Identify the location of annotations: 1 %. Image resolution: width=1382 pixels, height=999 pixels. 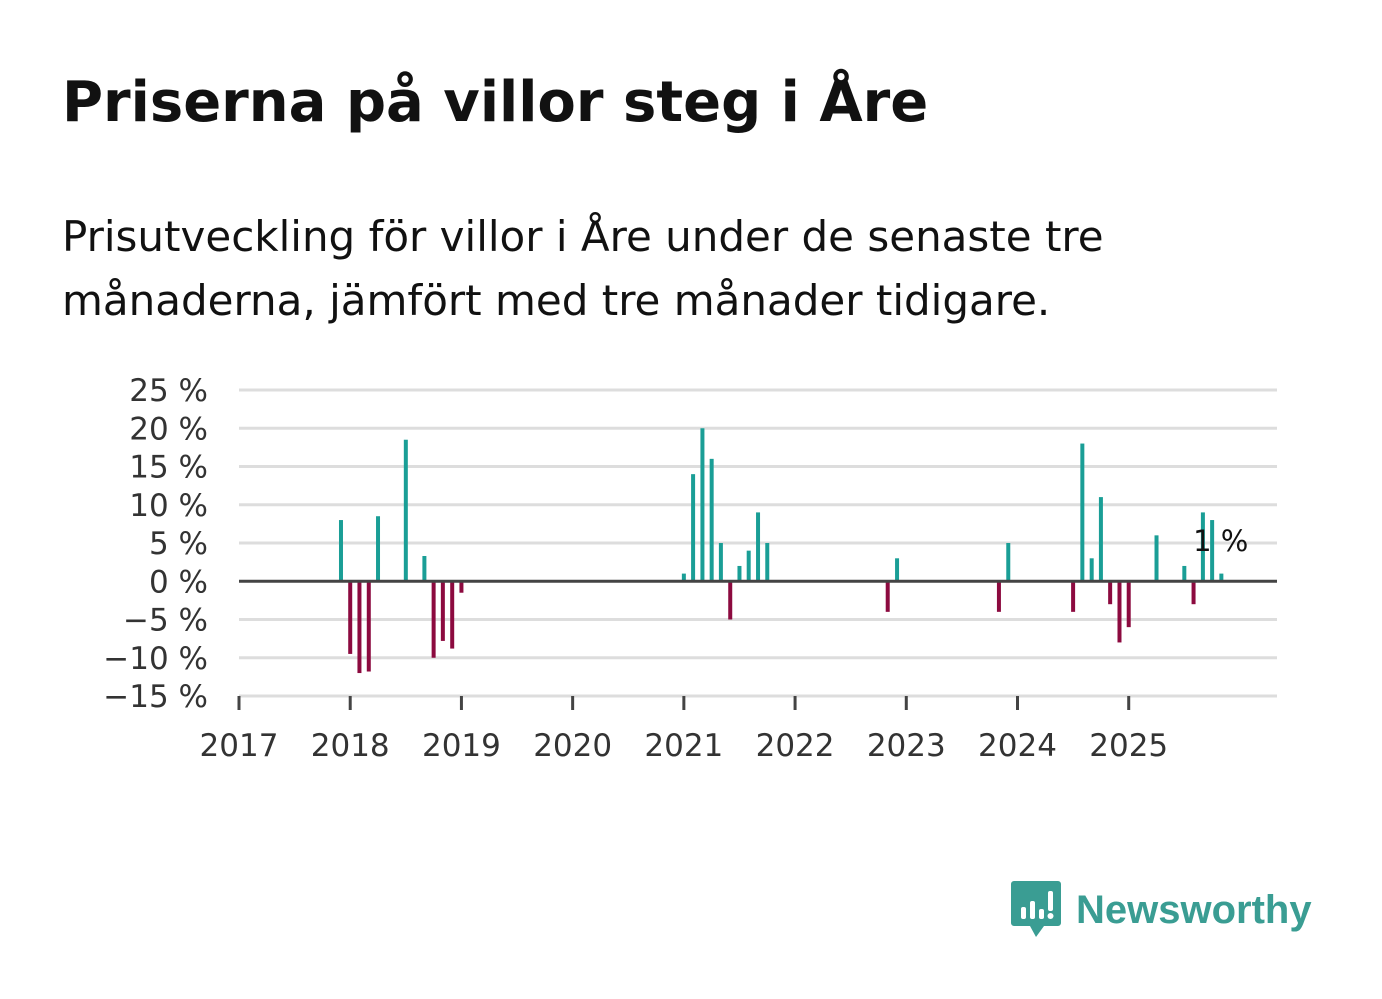
(1220, 541).